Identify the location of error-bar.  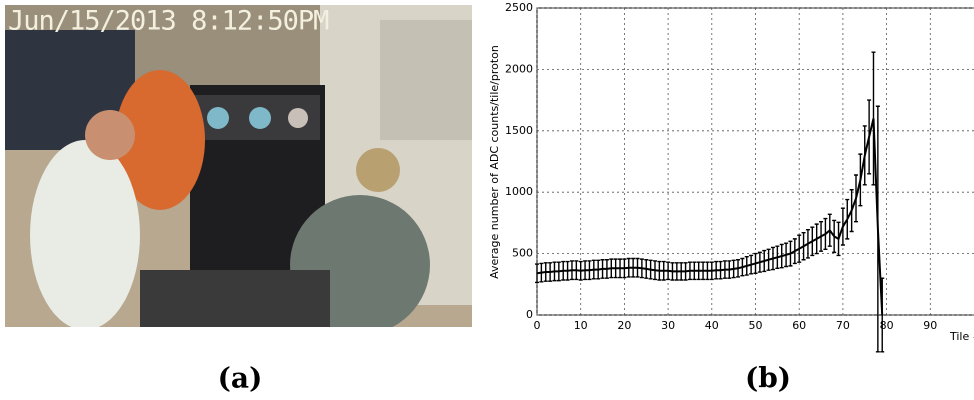
(537, 273).